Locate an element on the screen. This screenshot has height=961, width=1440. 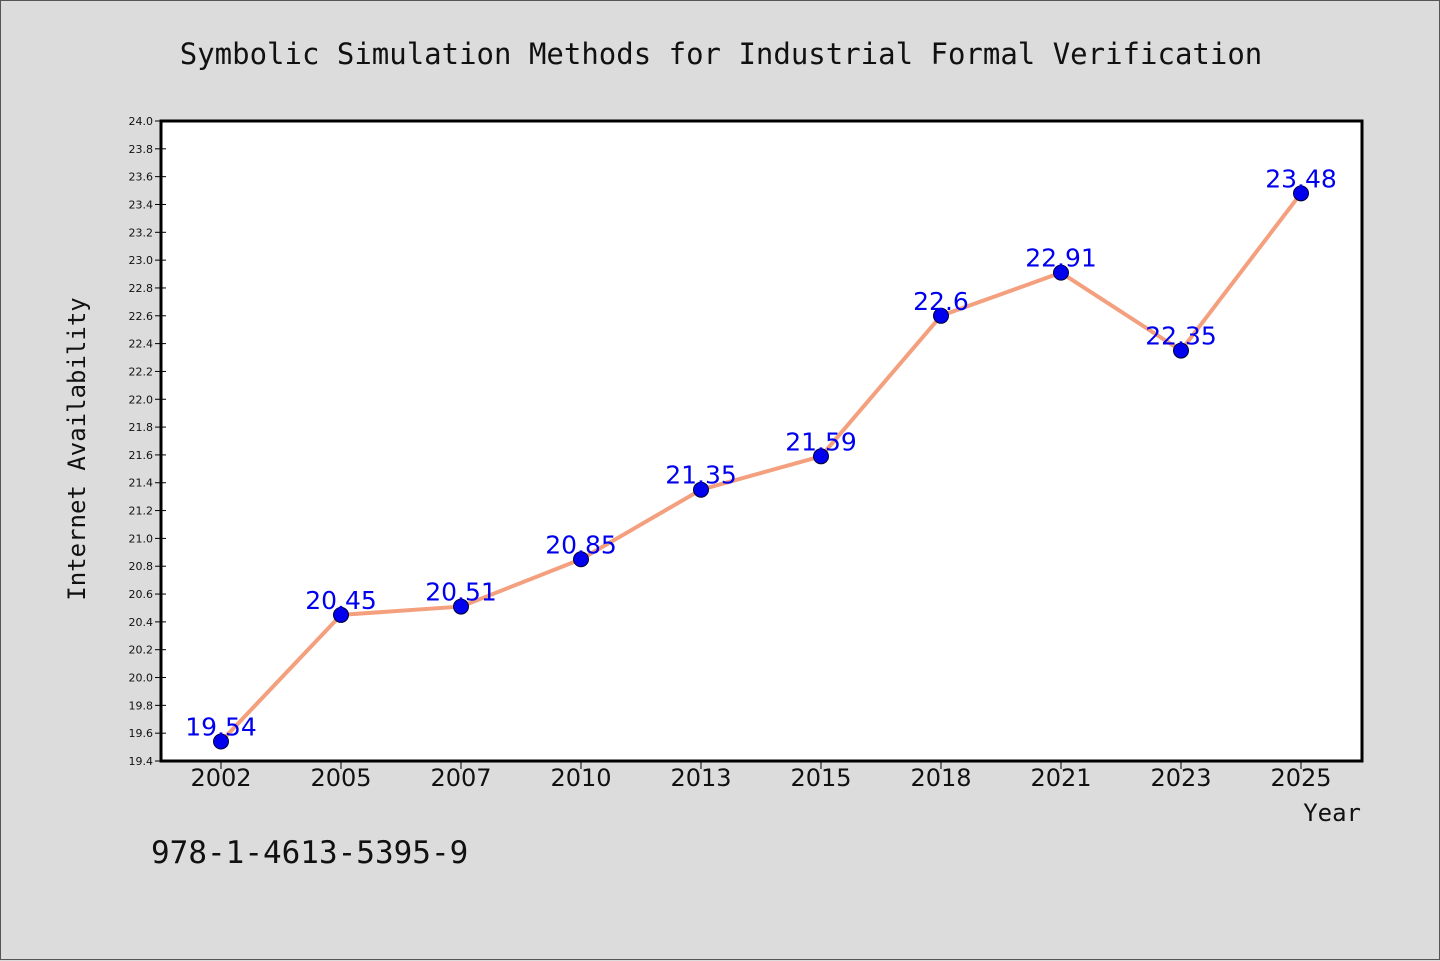
x-tick-label: 2002 is located at coordinates (220, 778).